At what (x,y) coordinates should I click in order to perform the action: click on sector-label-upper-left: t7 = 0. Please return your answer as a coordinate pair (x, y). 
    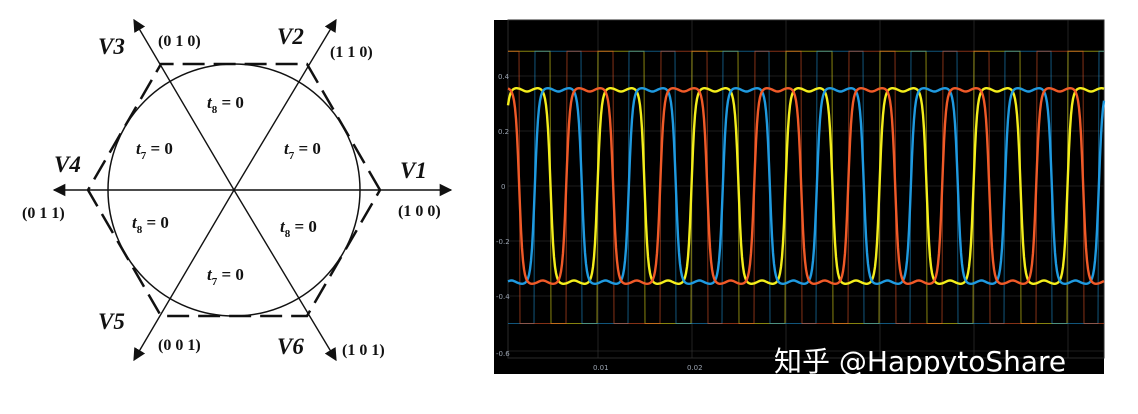
    Looking at the image, I should click on (154, 150).